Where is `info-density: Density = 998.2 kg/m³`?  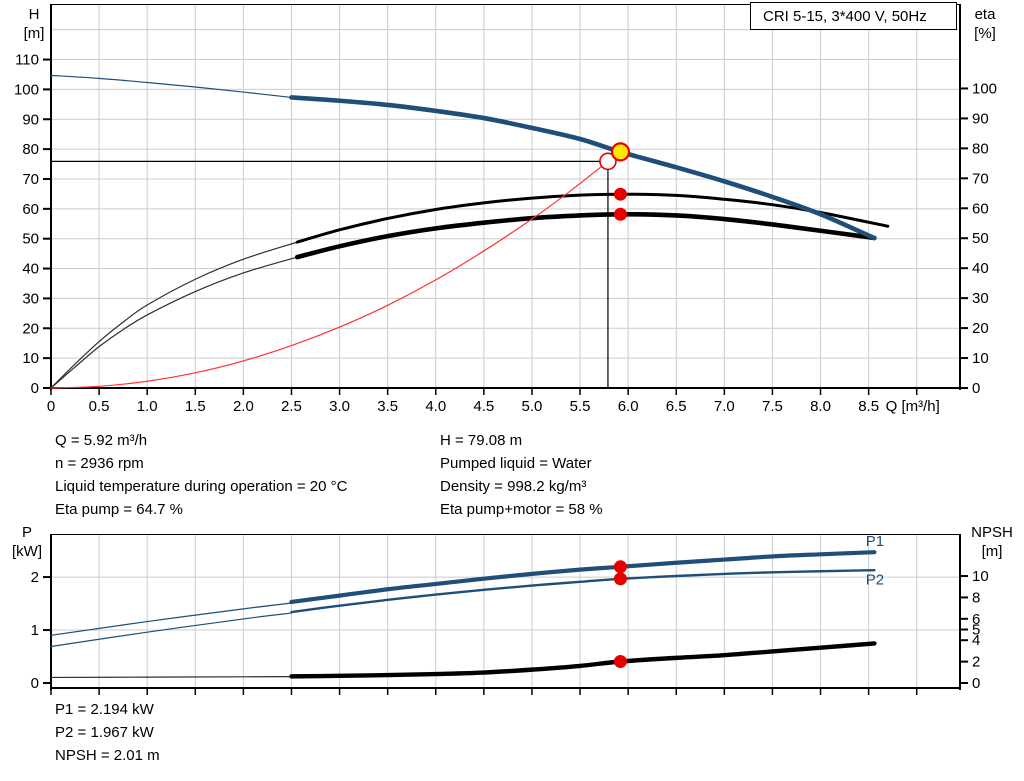 info-density: Density = 998.2 kg/m³ is located at coordinates (513, 486).